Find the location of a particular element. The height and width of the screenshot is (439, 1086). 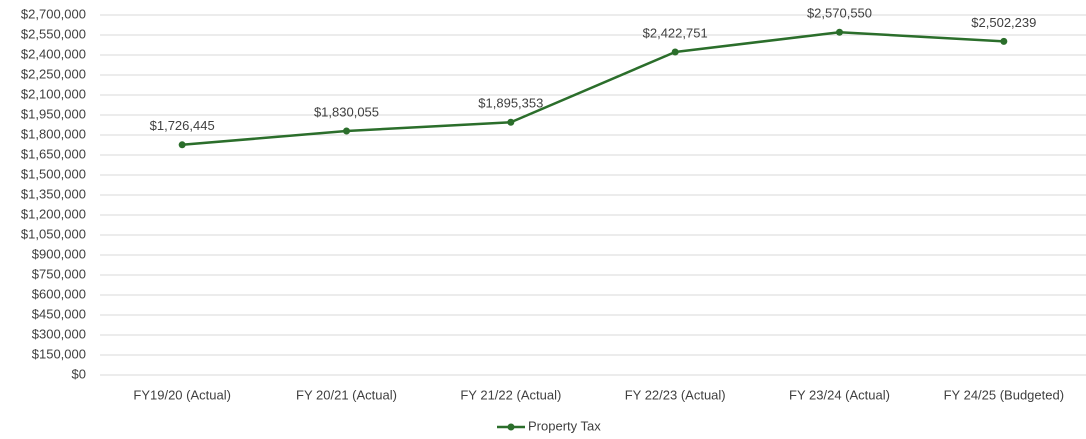

y-tick-label: $0 is located at coordinates (79, 373).